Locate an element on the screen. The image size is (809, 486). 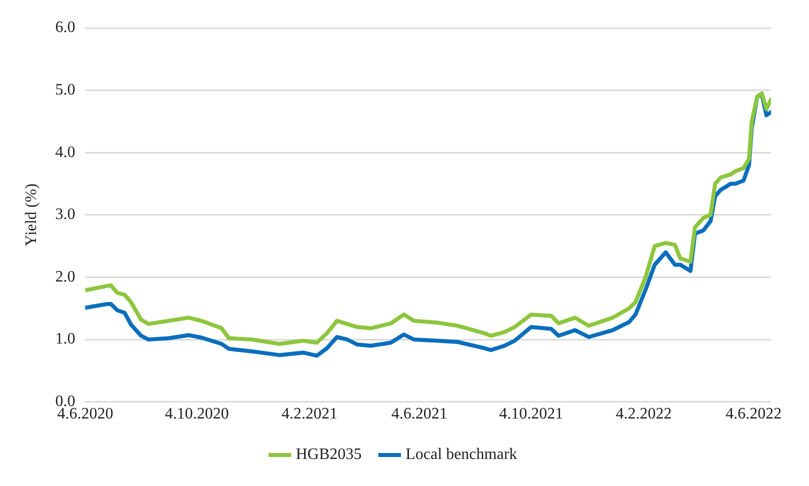
y-tick-label: 1.0 is located at coordinates (65, 339).